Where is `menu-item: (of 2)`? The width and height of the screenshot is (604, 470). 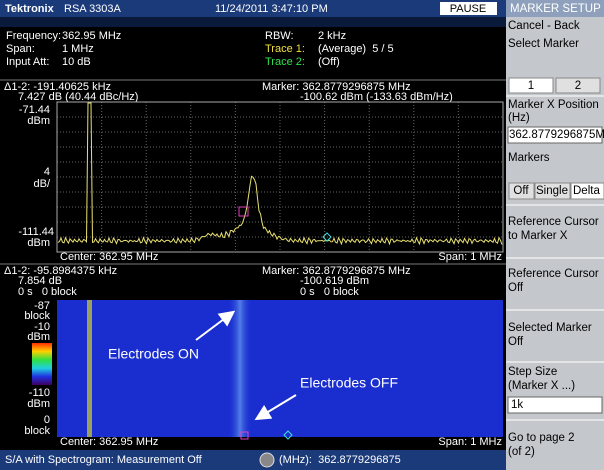
menu-item: (of 2) is located at coordinates (521, 452).